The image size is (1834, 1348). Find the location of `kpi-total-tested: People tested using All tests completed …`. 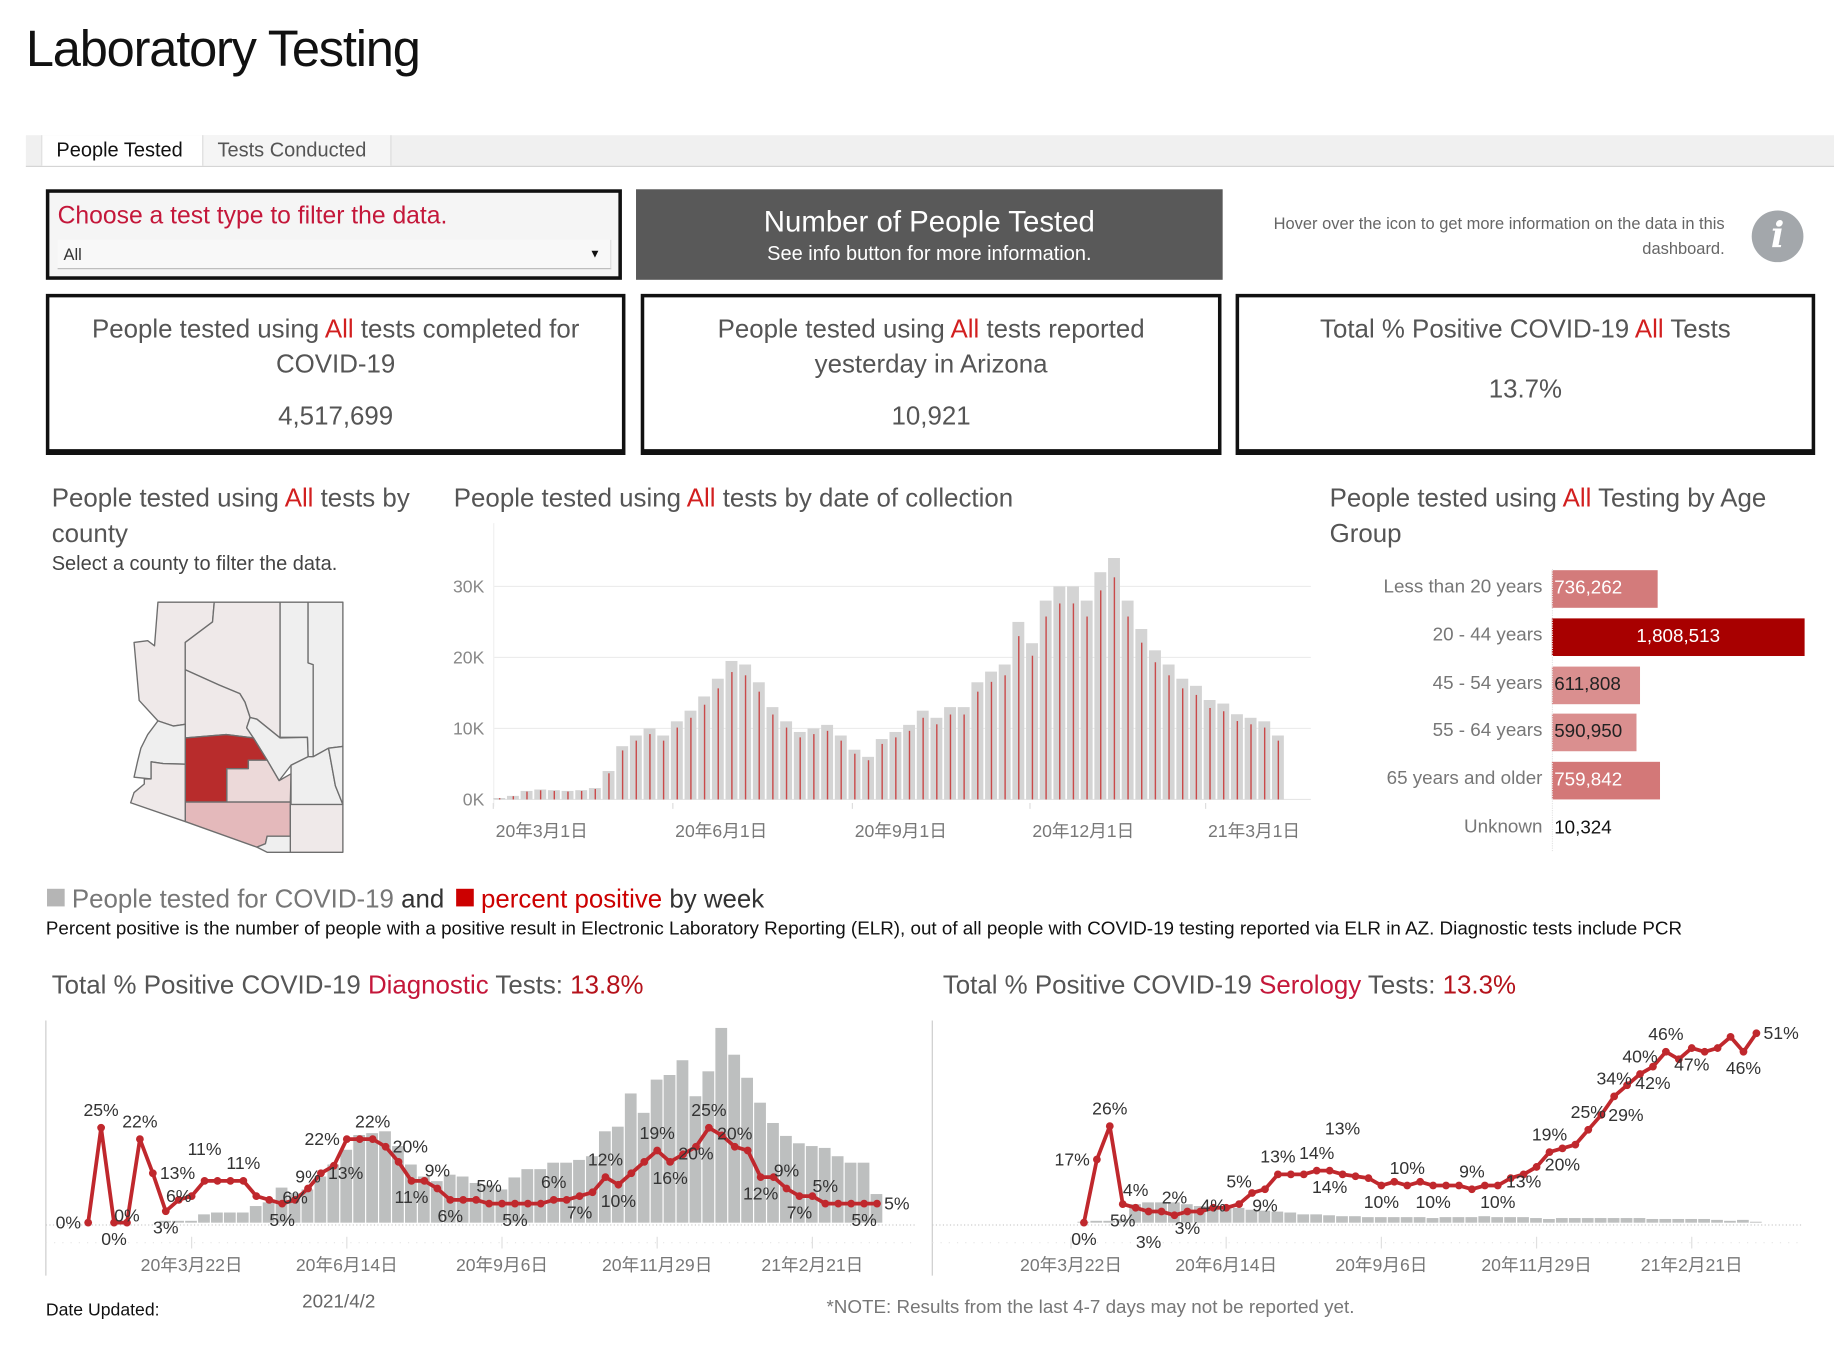

kpi-total-tested: People tested using All tests completed … is located at coordinates (335, 374).